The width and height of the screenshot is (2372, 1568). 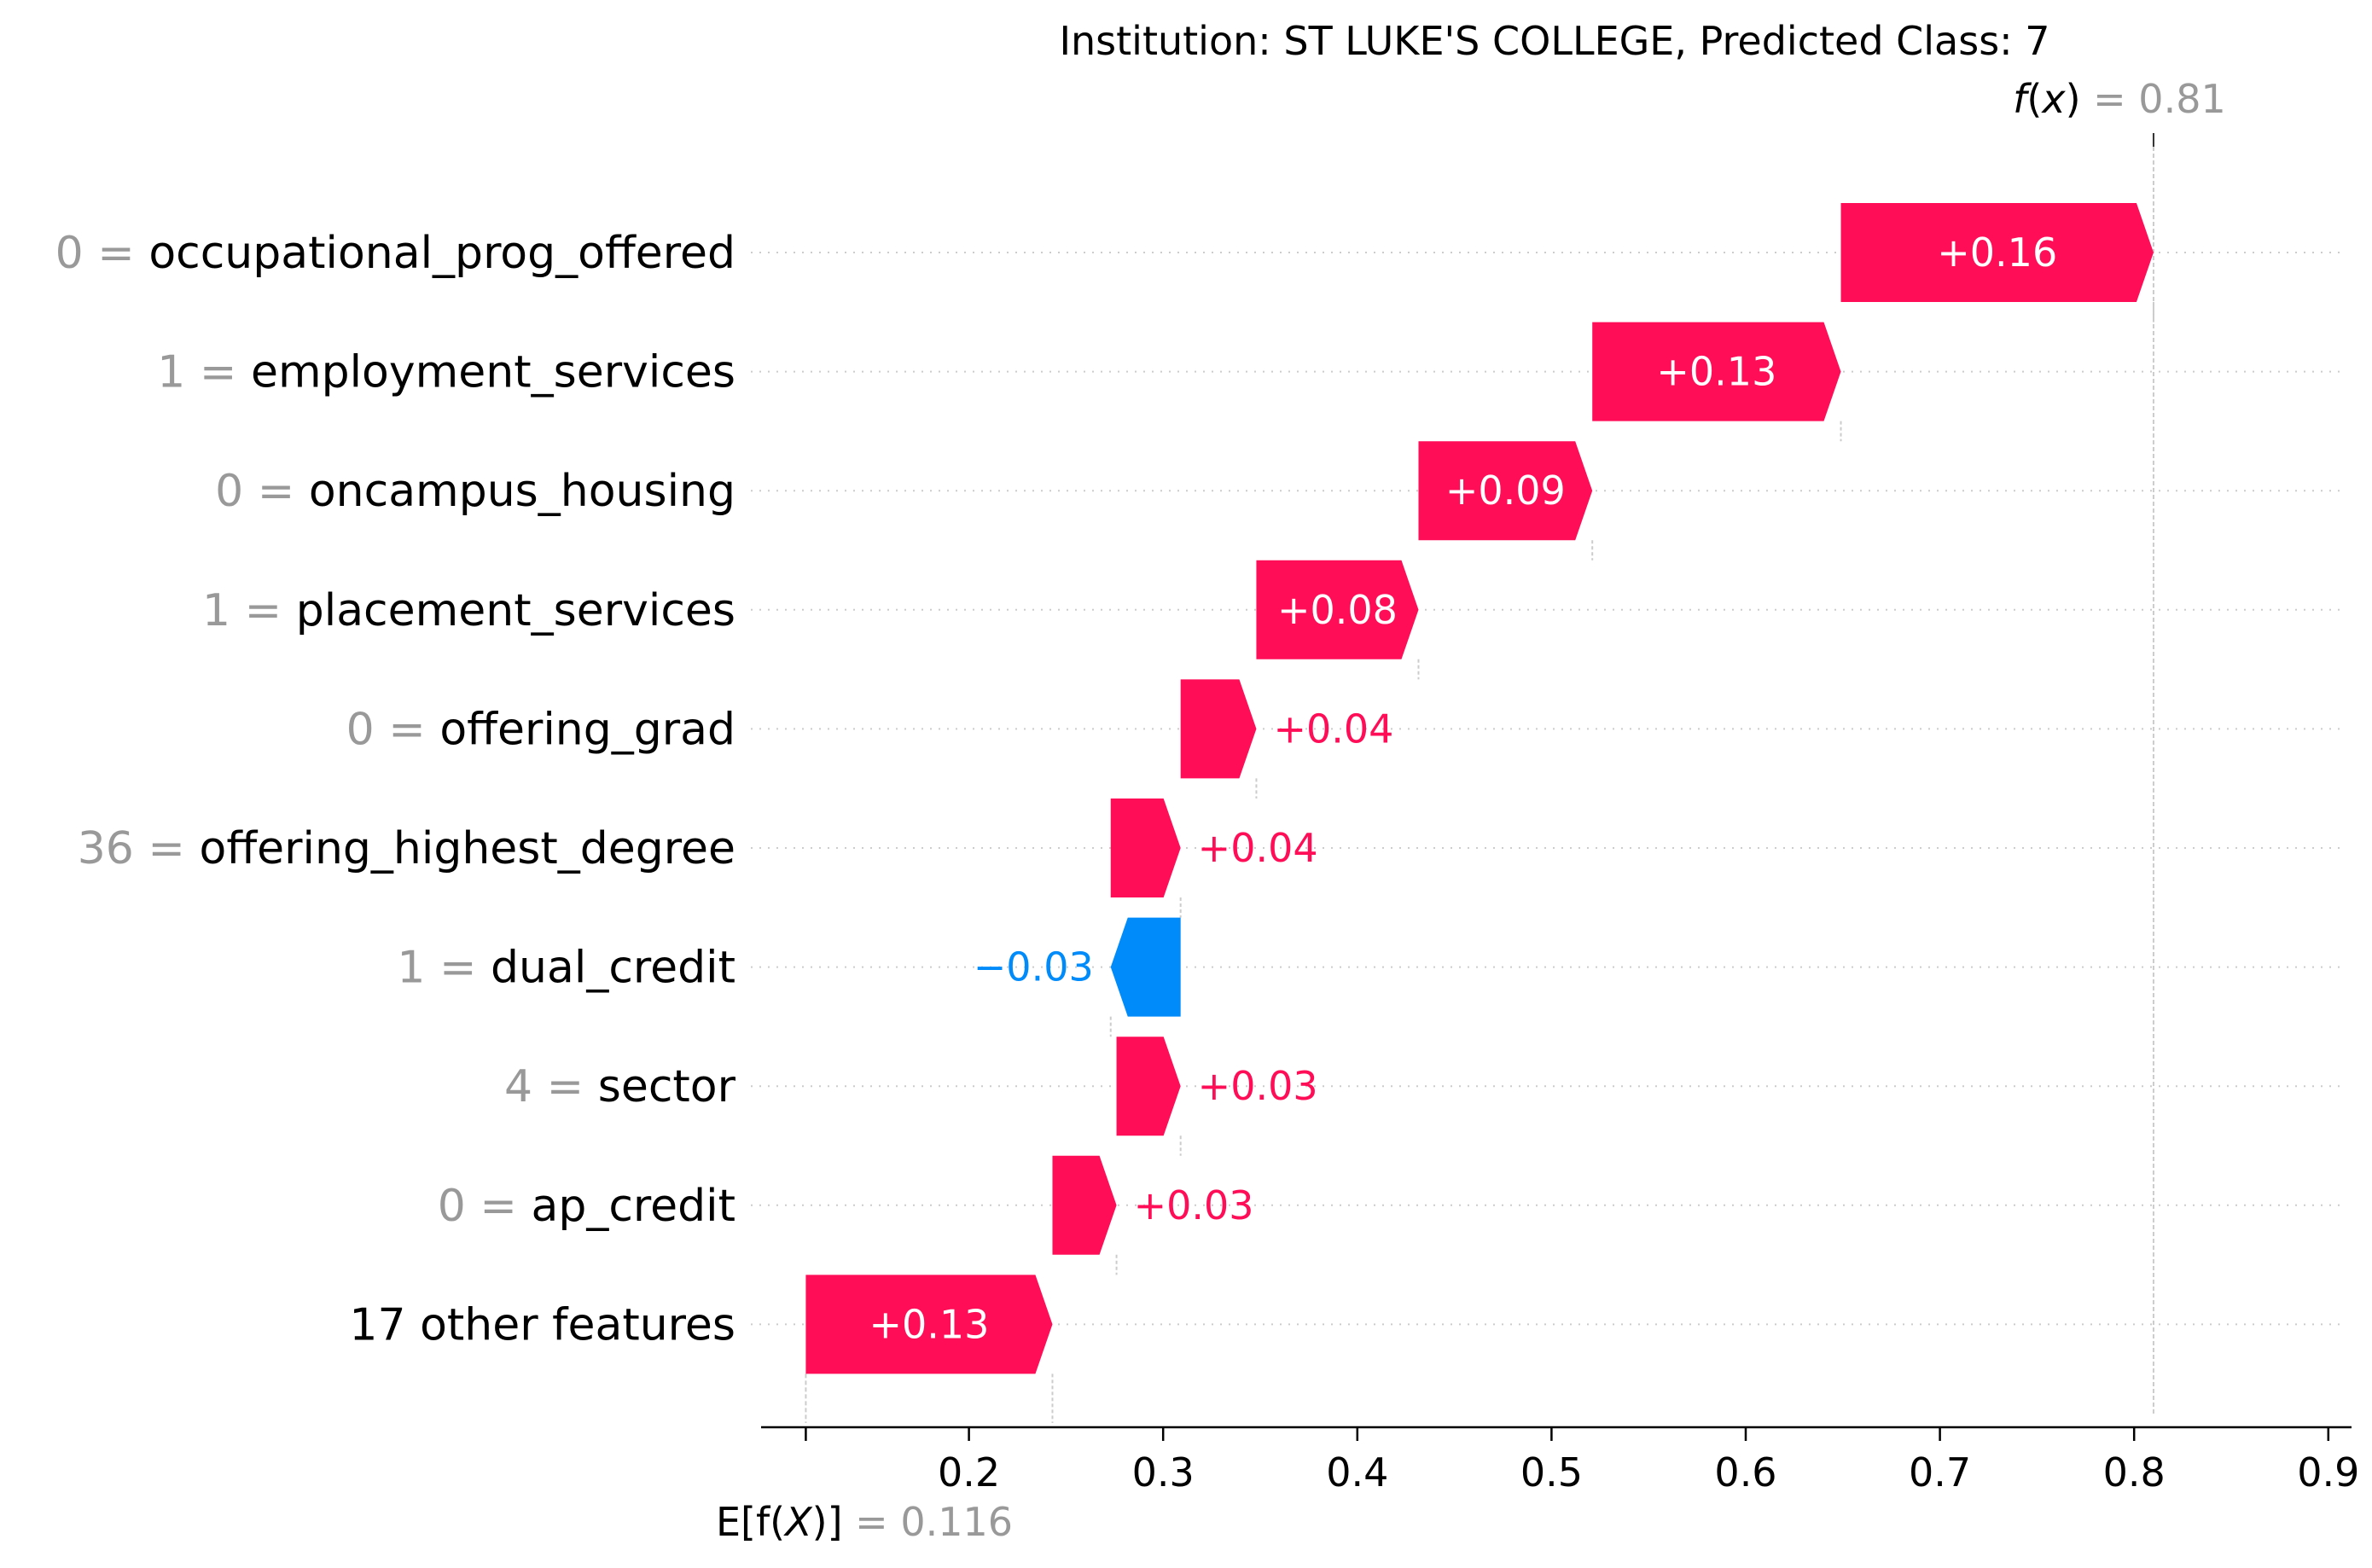 What do you see at coordinates (522, 491) in the screenshot?
I see `feature-name: oncampus_housing` at bounding box center [522, 491].